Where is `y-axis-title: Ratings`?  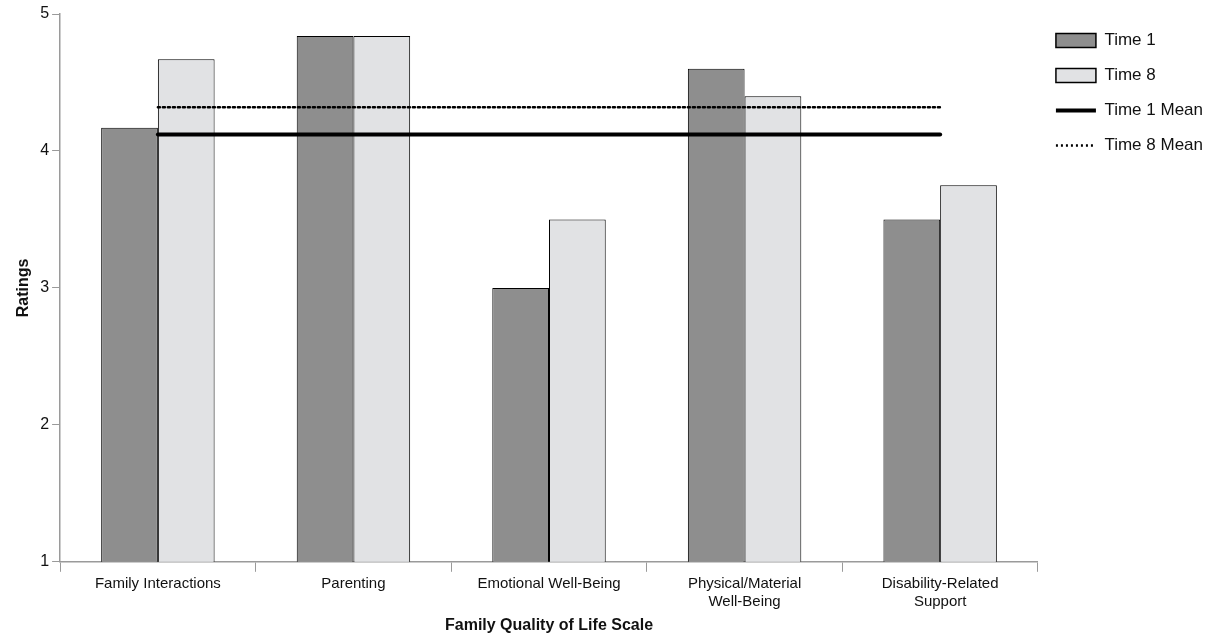 y-axis-title: Ratings is located at coordinates (23, 288).